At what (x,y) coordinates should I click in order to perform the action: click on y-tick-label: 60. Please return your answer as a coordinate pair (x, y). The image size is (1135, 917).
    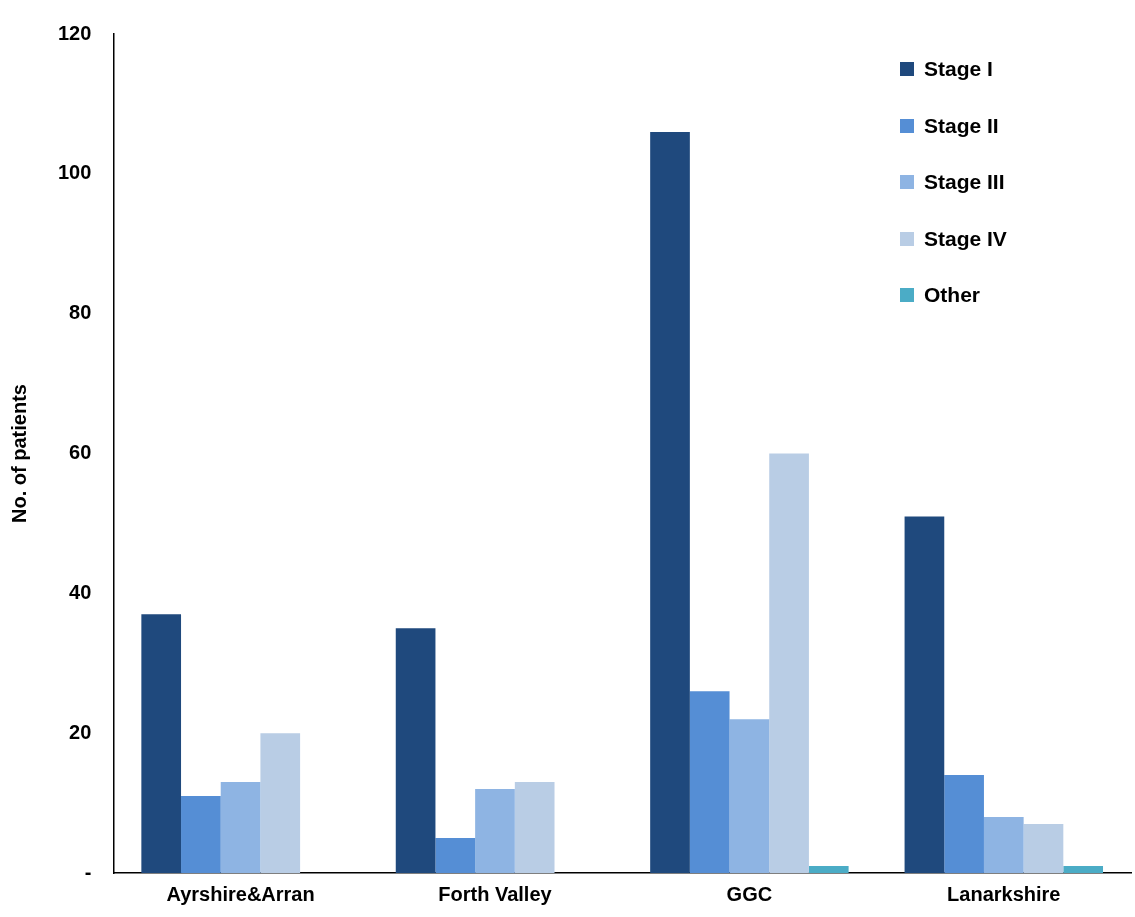
    Looking at the image, I should click on (80, 452).